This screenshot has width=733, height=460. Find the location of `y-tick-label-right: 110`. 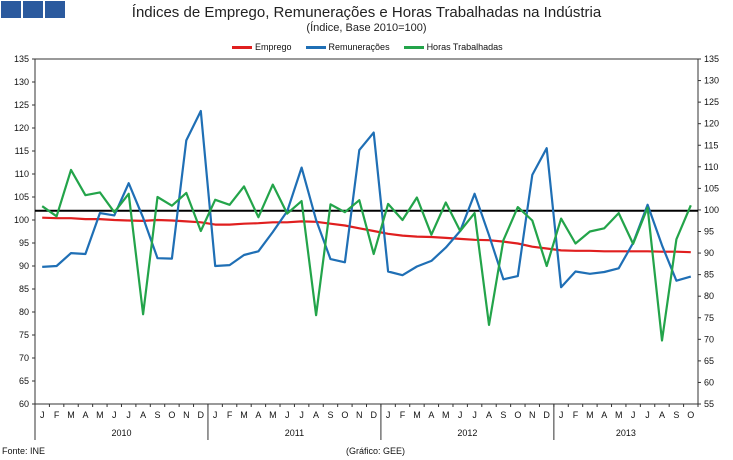

y-tick-label-right: 110 is located at coordinates (711, 167).